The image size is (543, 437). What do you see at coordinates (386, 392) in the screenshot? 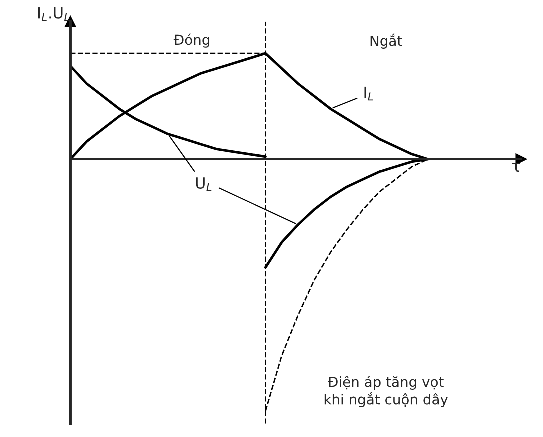
I see `annotation: Điện áp tăng vọt khi ngắt cuộn dây` at bounding box center [386, 392].